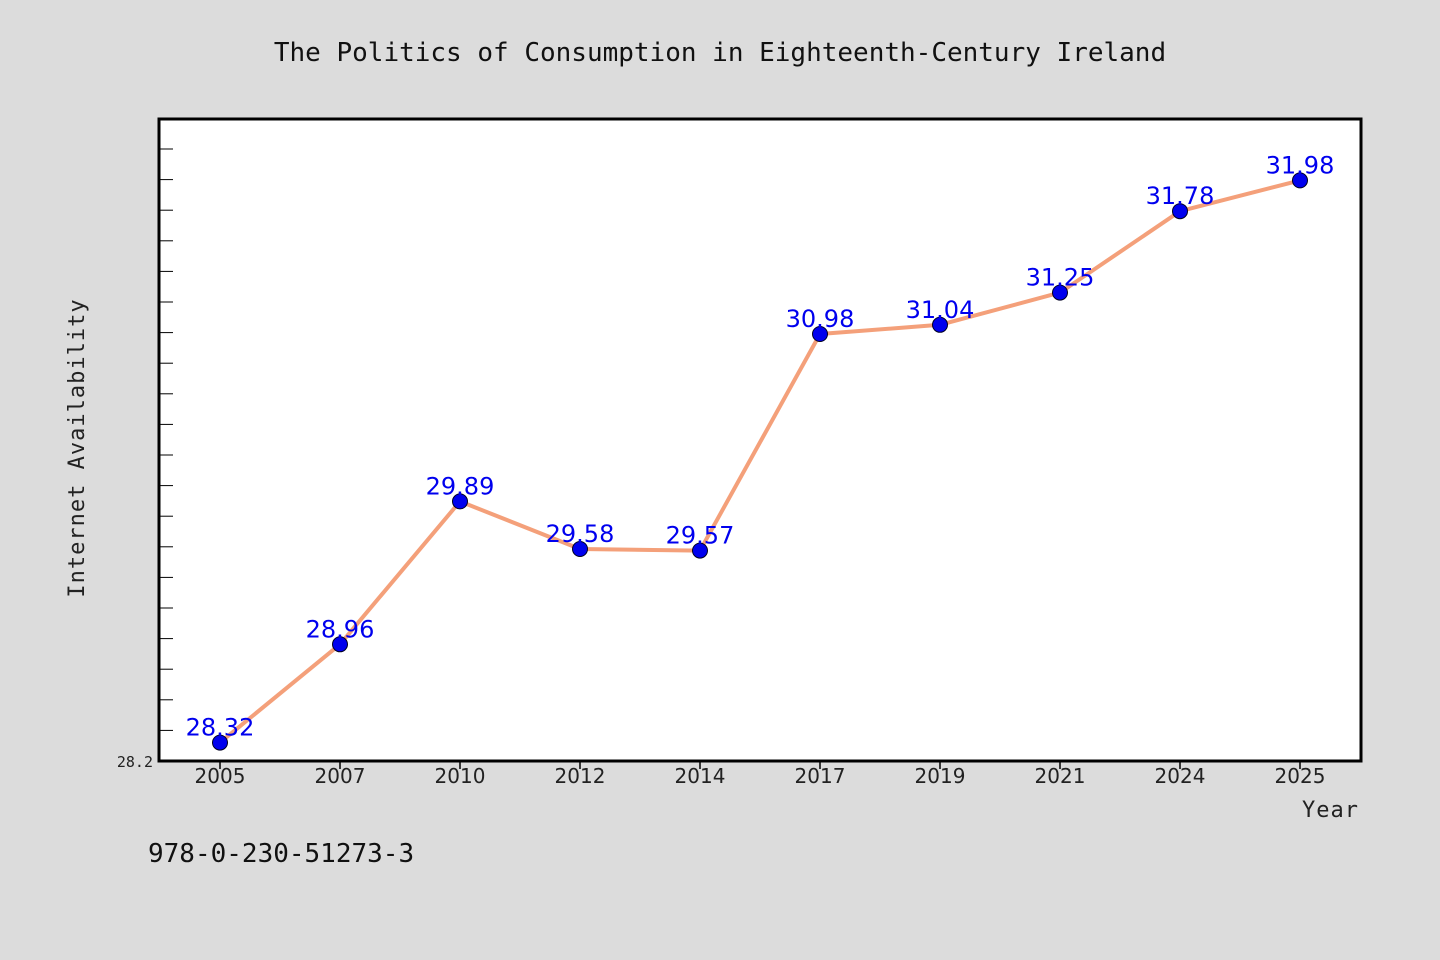  I want to click on data-label: 29.57, so click(700, 536).